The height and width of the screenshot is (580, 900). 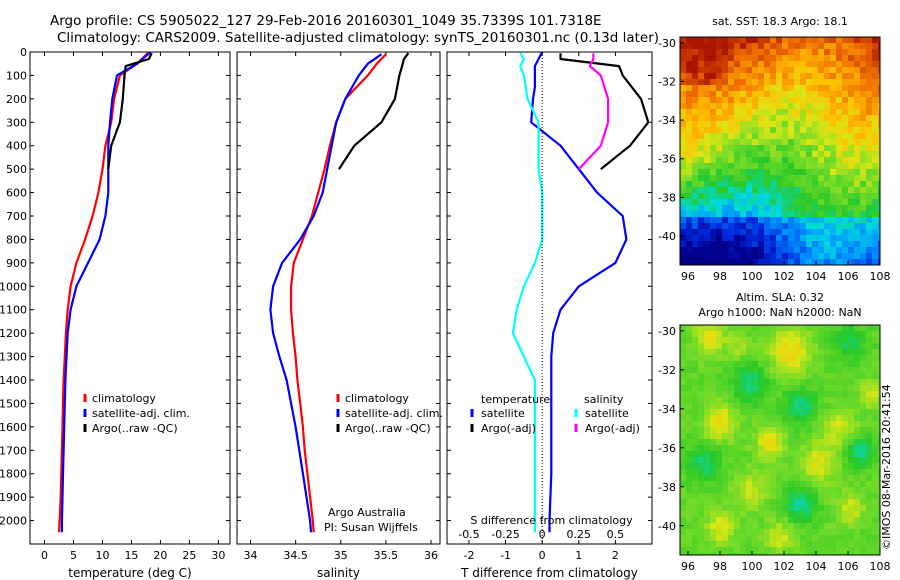 What do you see at coordinates (388, 428) in the screenshot?
I see `legend-label: Argo(..raw -QC)` at bounding box center [388, 428].